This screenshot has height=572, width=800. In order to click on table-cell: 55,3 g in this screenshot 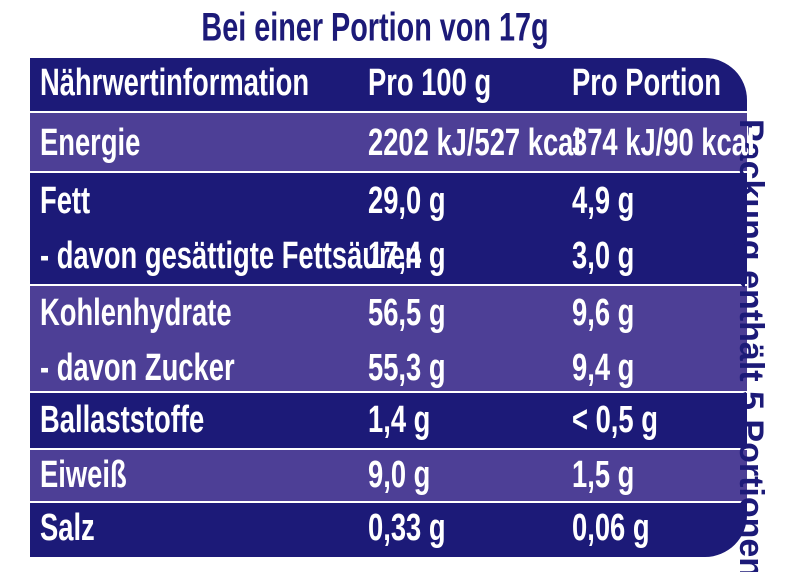, I will do `click(407, 368)`.